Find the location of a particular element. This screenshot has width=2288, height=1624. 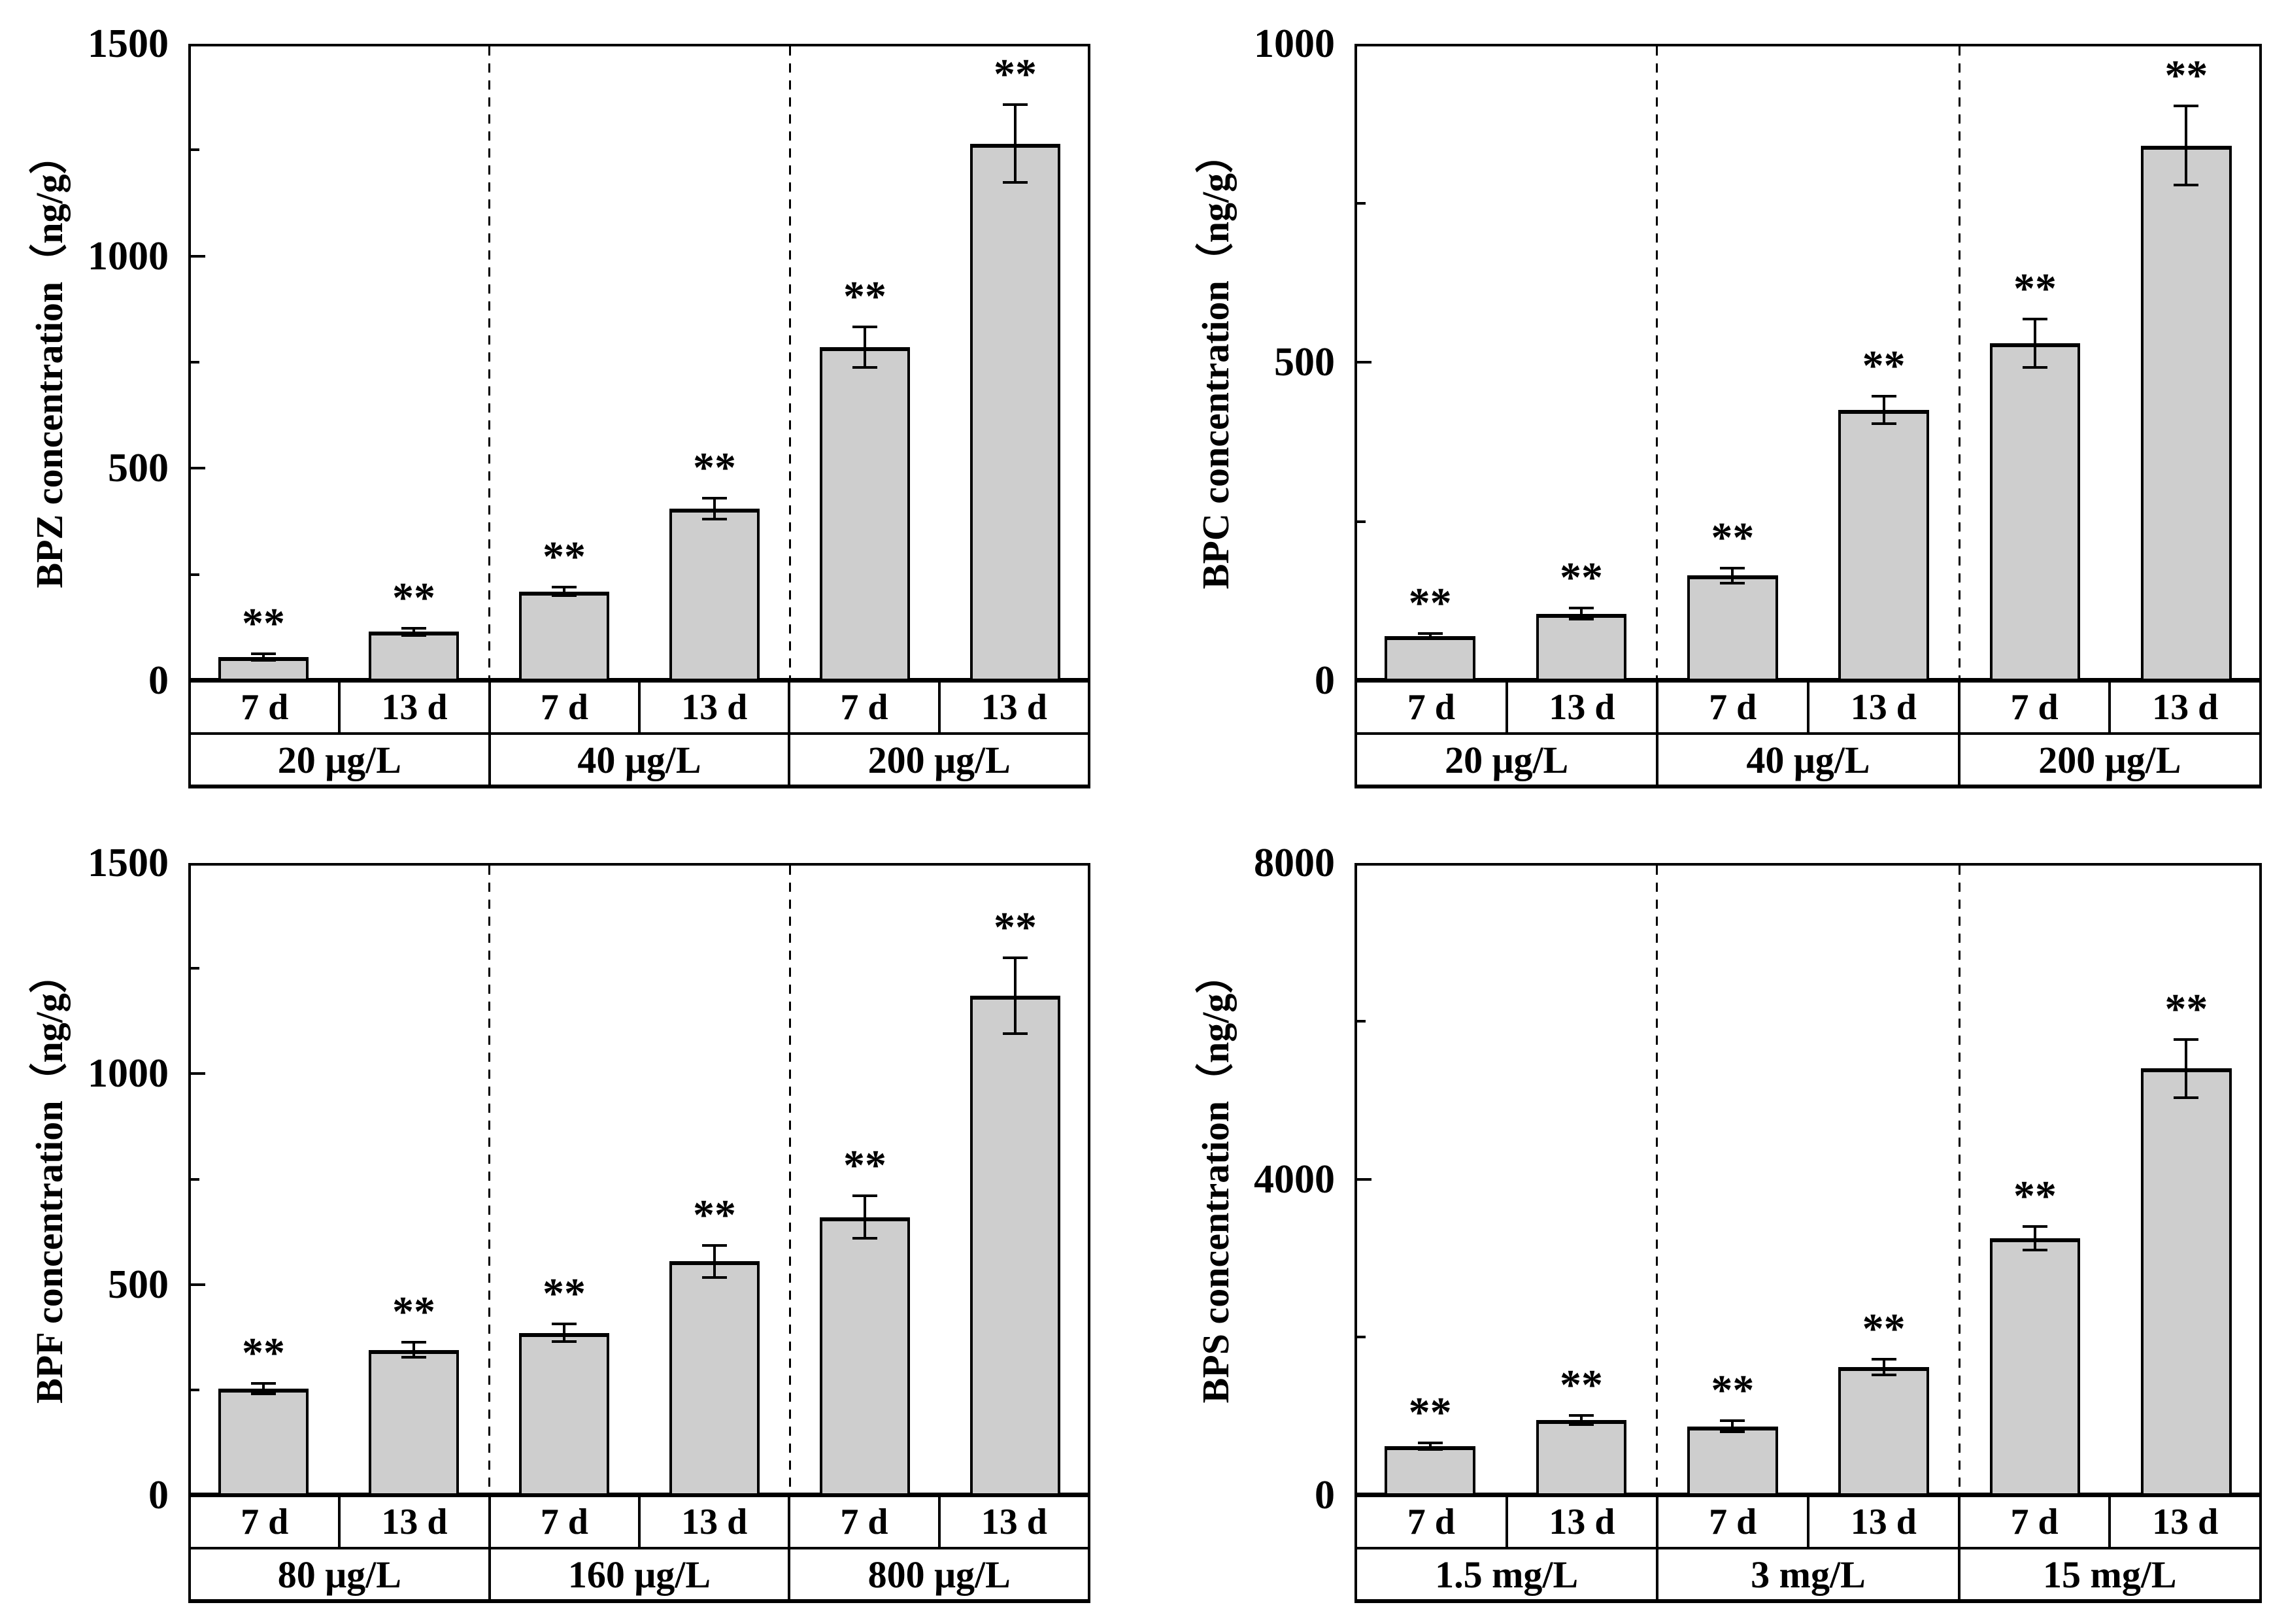

bar-80-g-l-7-d is located at coordinates (263, 1441).